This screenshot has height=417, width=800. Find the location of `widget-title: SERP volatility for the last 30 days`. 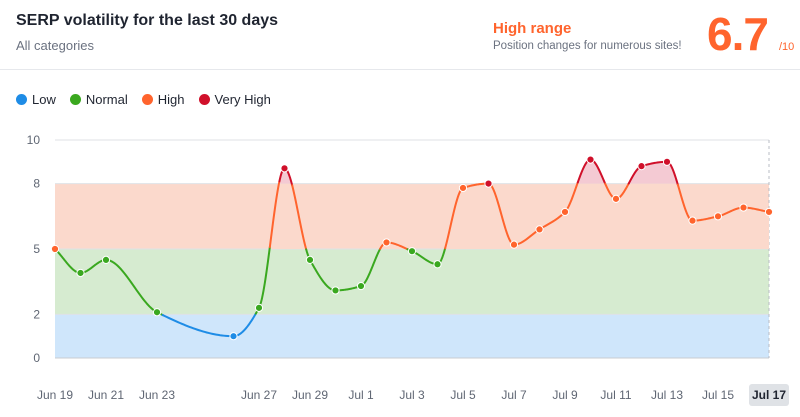

widget-title: SERP volatility for the last 30 days is located at coordinates (147, 20).